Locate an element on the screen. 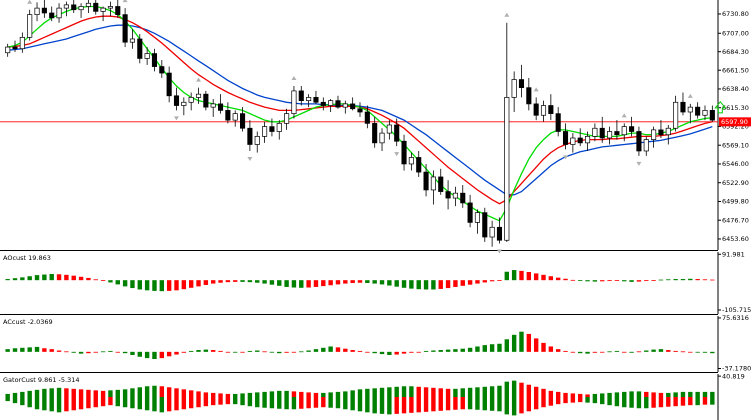  y-tick-label: 6661.50 is located at coordinates (735, 70).